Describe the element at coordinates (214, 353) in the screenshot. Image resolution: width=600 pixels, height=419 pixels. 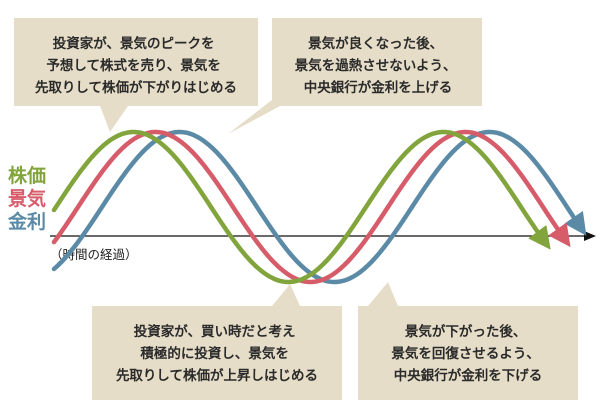
I see `callout-bottom-left-line-2: 積極的に投資し、景気を` at that location.